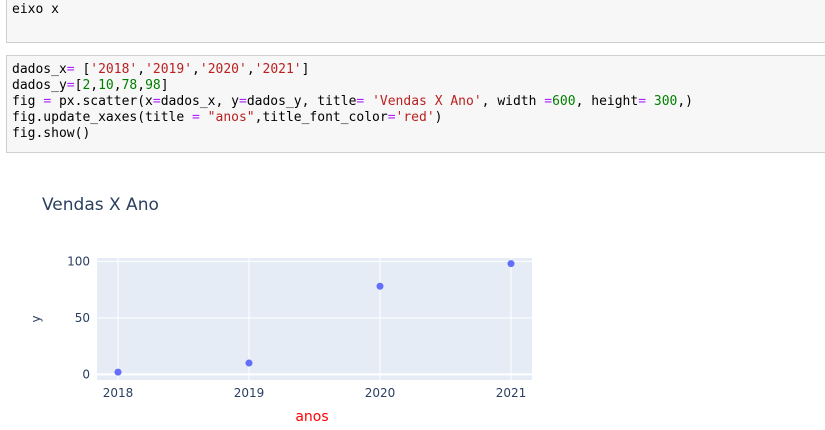 This screenshot has height=430, width=825. Describe the element at coordinates (564, 101) in the screenshot. I see `code-token: 600` at that location.